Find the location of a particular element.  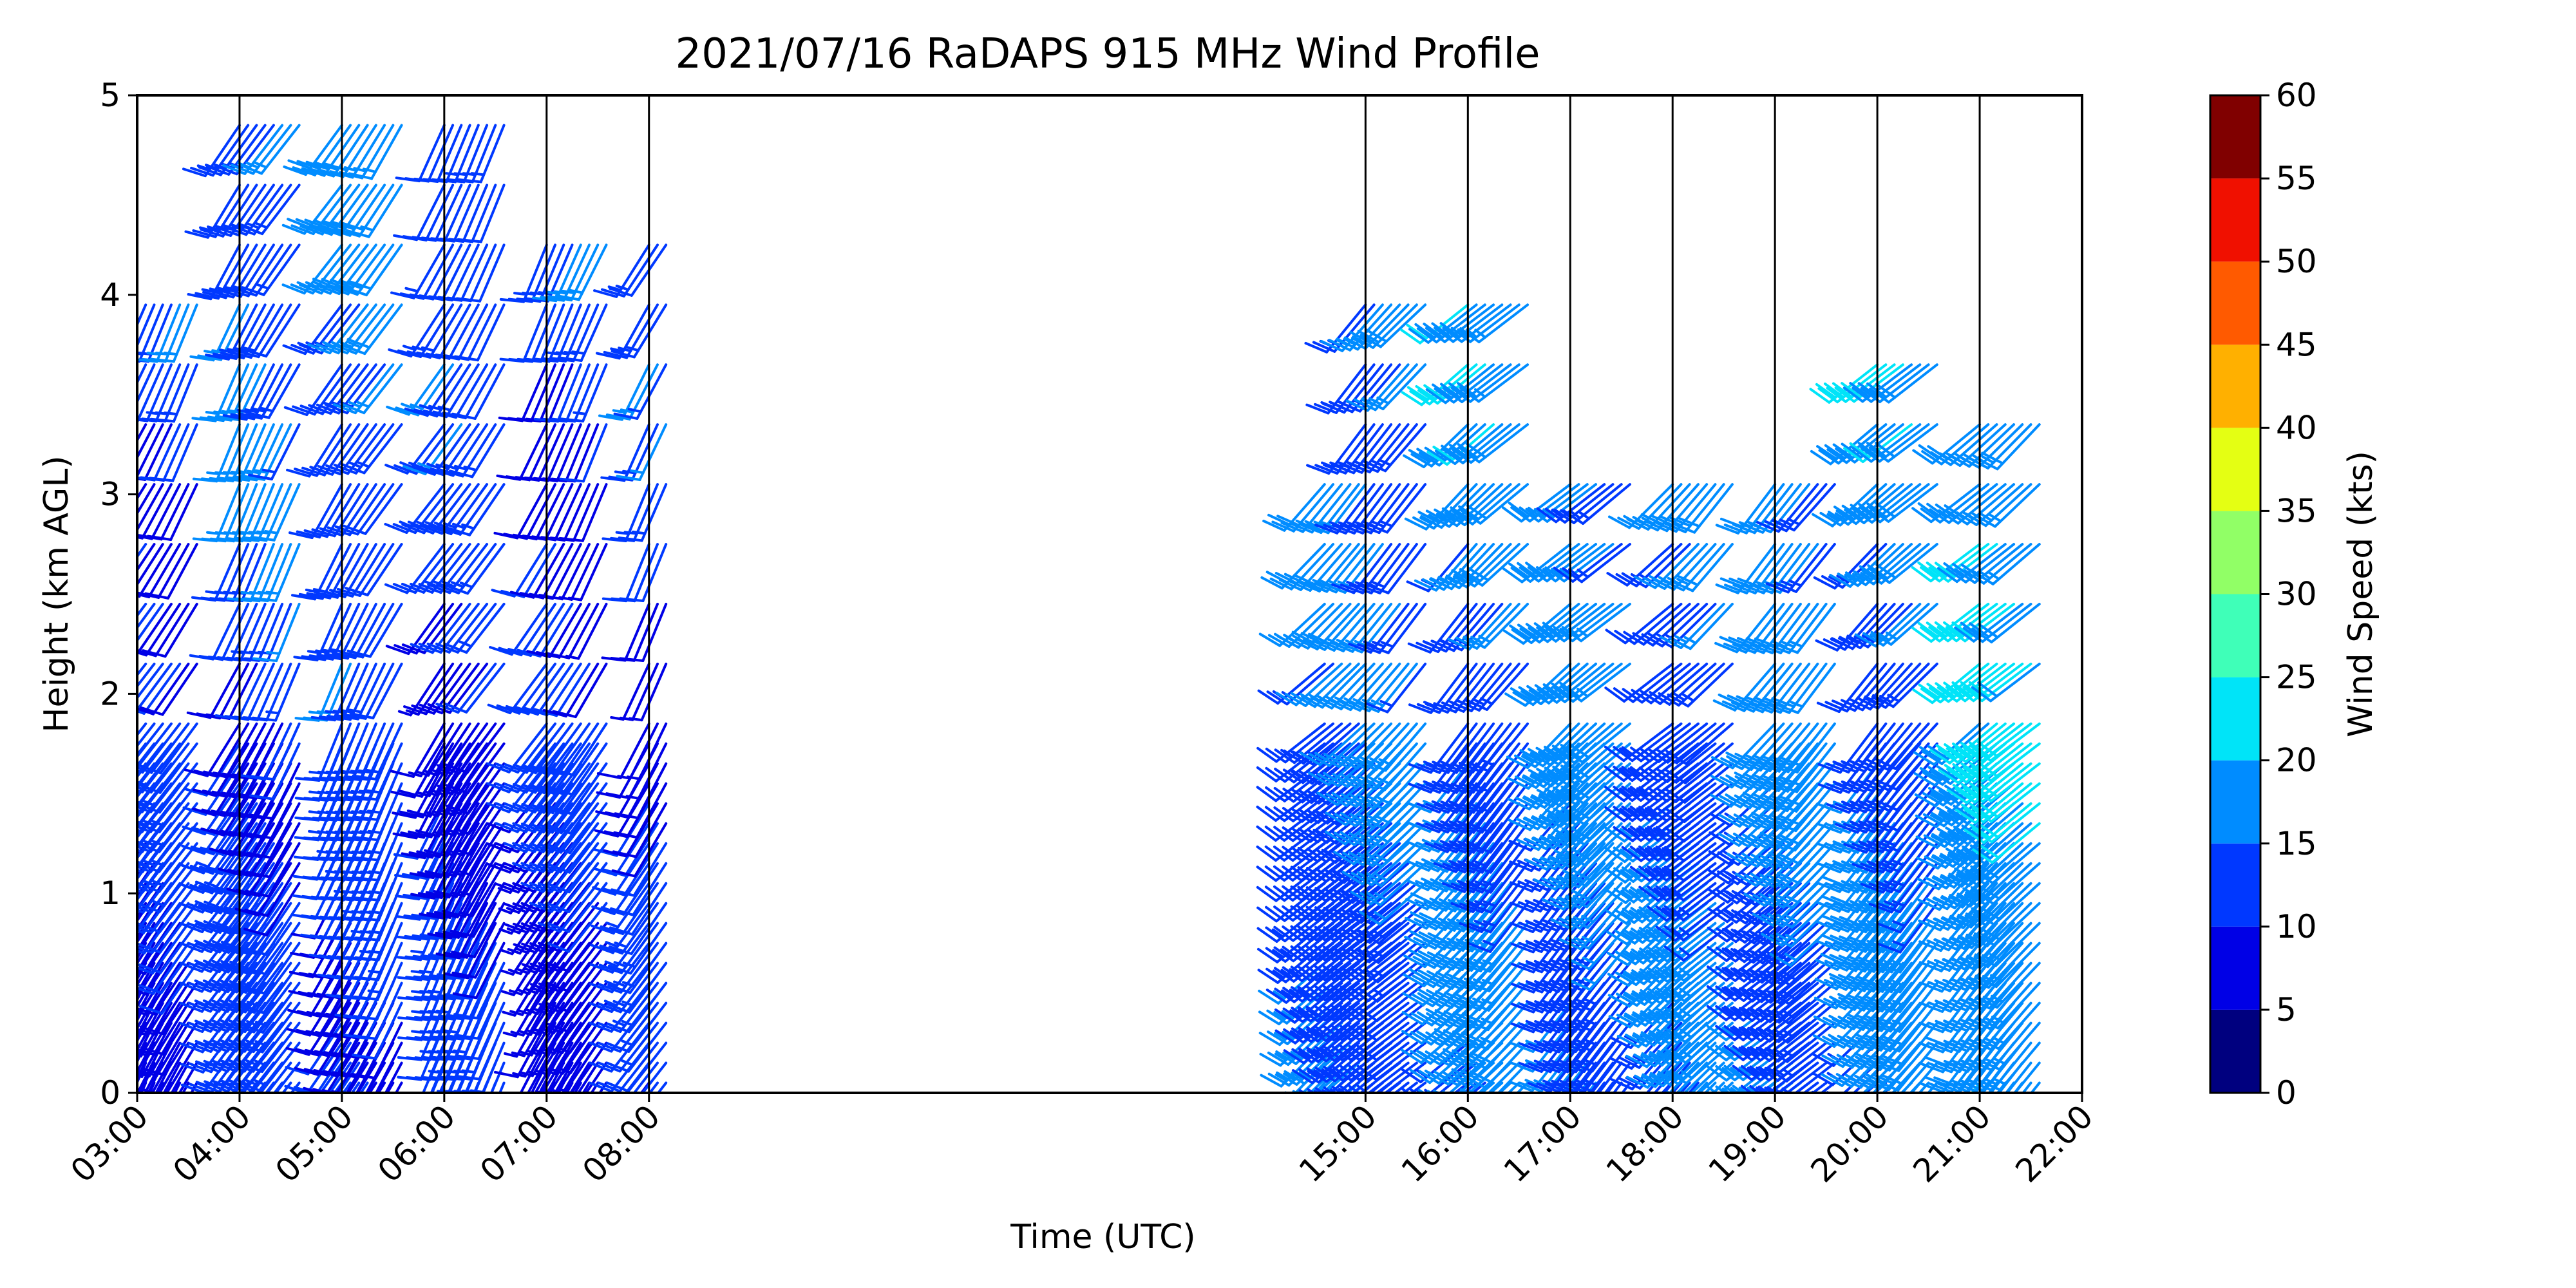

x-tick-label: 21:00 is located at coordinates (1952, 1143).